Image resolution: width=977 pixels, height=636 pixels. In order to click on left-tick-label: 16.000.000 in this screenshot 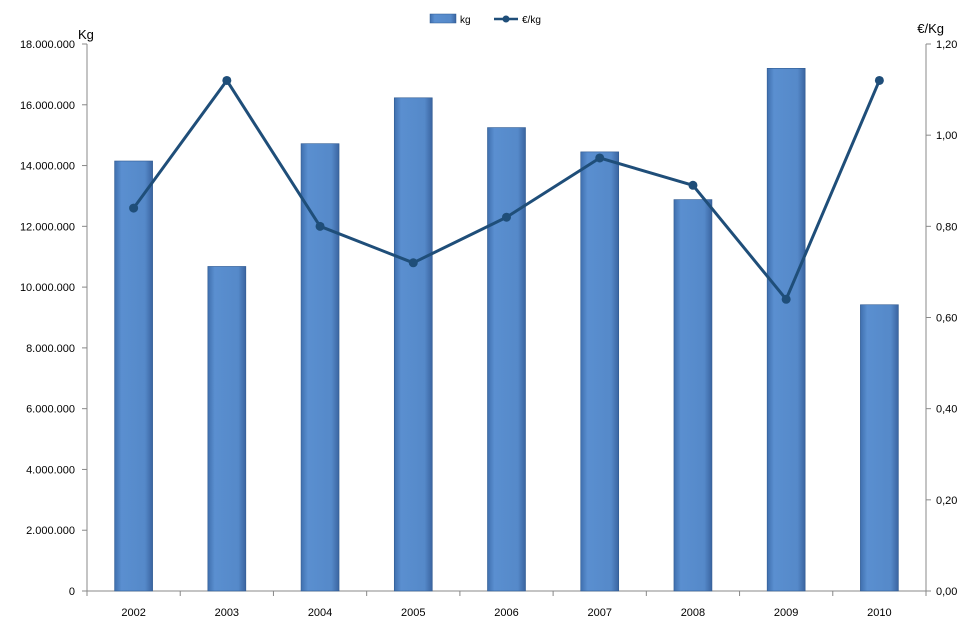, I will do `click(47, 106)`.